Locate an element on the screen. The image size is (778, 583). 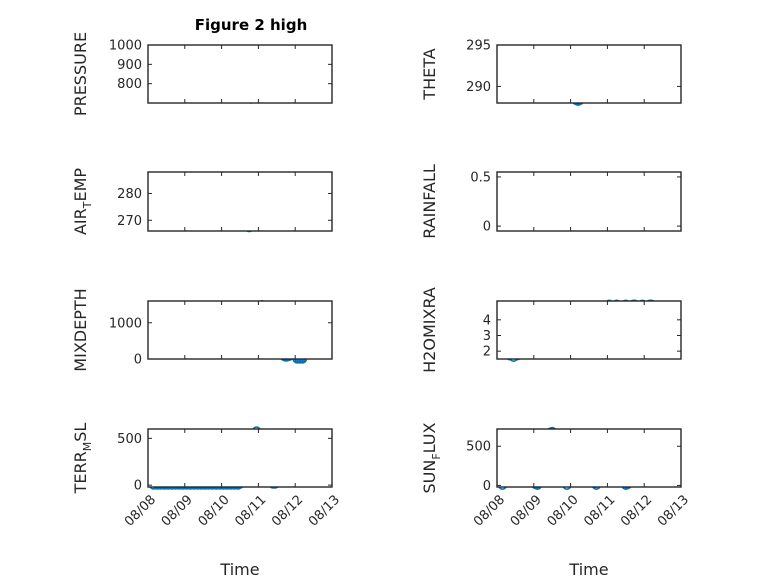
subplot-theta: 290 295 THETA is located at coordinates (551, 72).